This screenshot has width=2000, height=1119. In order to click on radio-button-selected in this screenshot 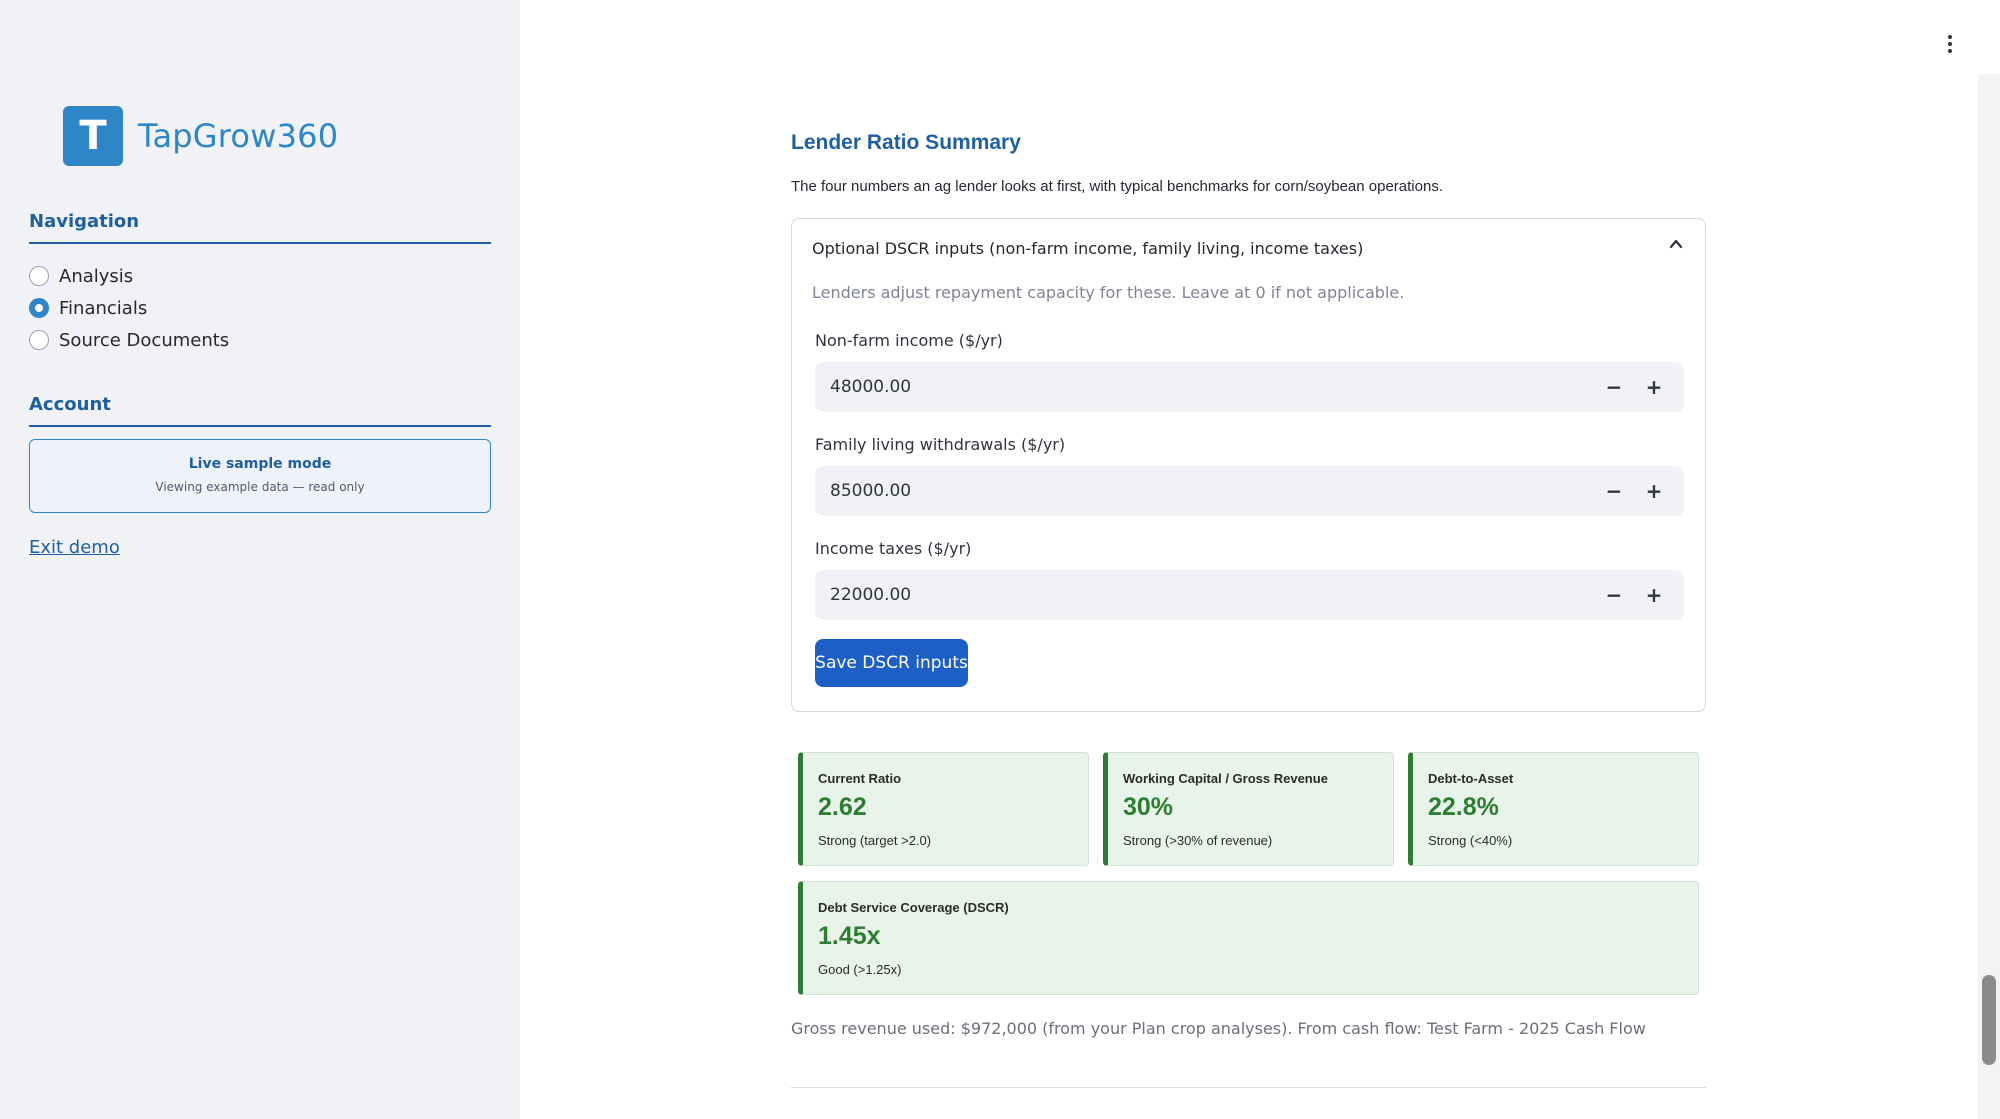, I will do `click(39, 308)`.